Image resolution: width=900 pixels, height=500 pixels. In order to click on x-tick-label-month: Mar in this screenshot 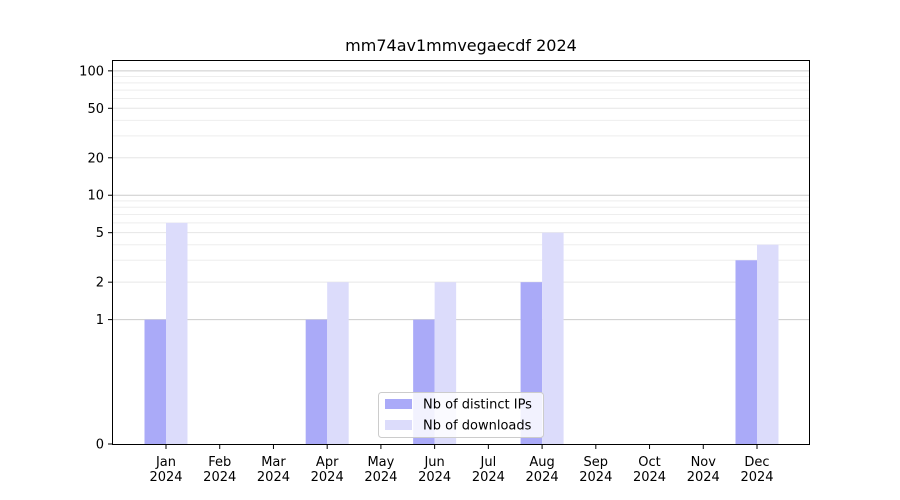, I will do `click(273, 462)`.